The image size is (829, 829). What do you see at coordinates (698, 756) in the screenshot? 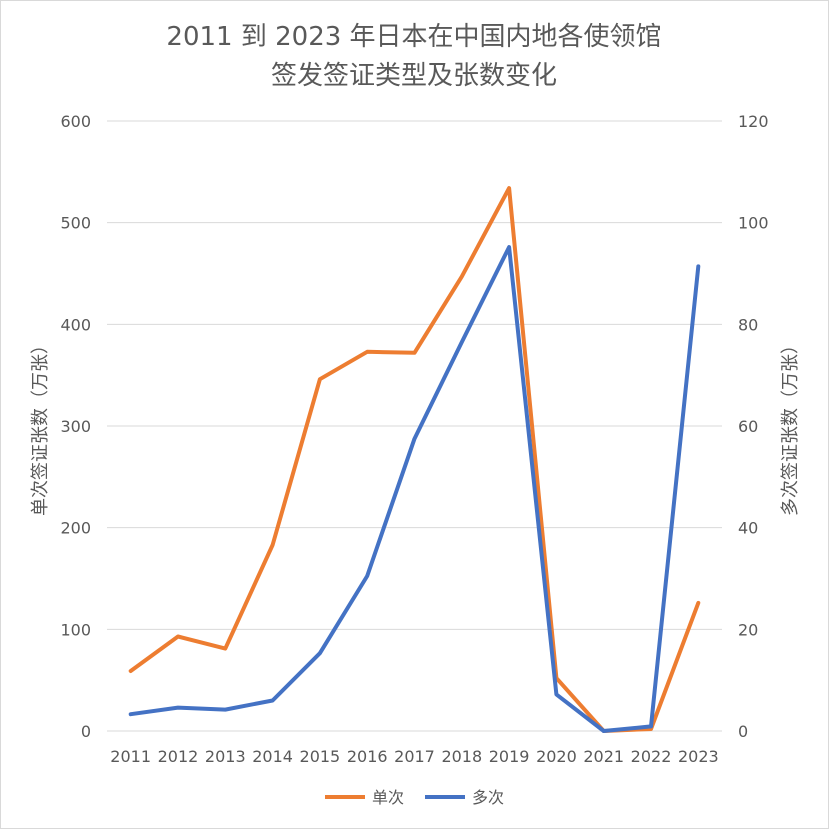
I see `x-tick-2023: 2023` at bounding box center [698, 756].